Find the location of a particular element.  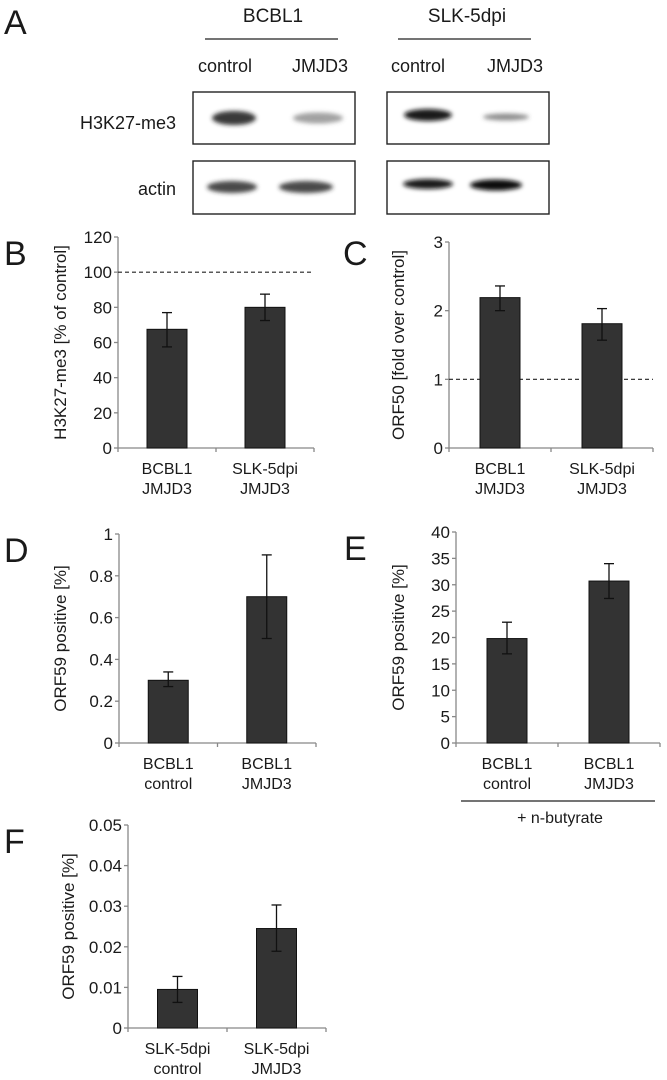

y-tick-label: 0.03 is located at coordinates (105, 906).